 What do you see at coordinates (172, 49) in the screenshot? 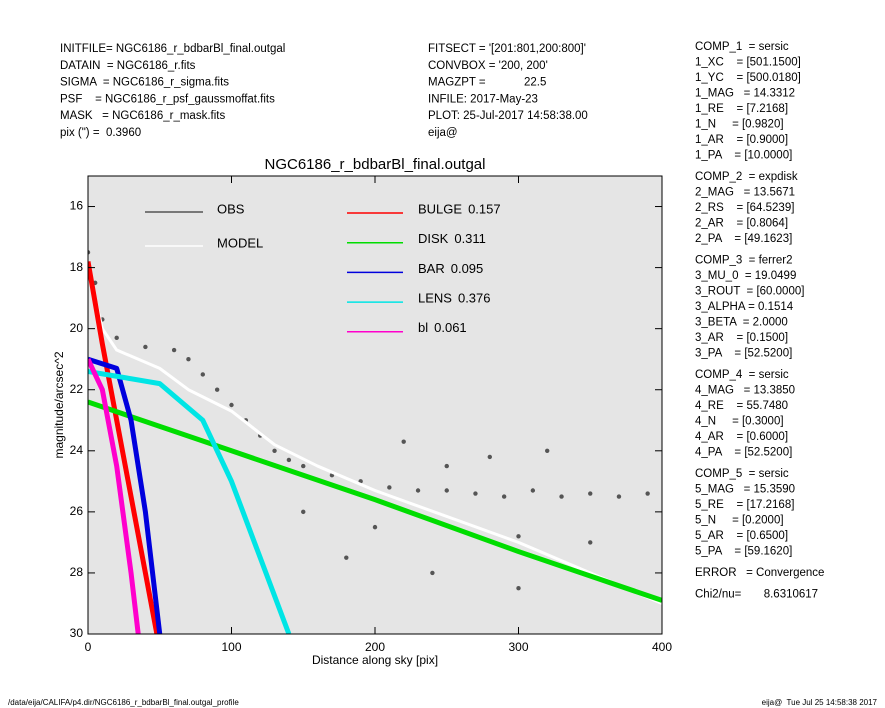
I see `header-line: INITFILE= NGC6186_r_bdbarBl_final.outgal` at bounding box center [172, 49].